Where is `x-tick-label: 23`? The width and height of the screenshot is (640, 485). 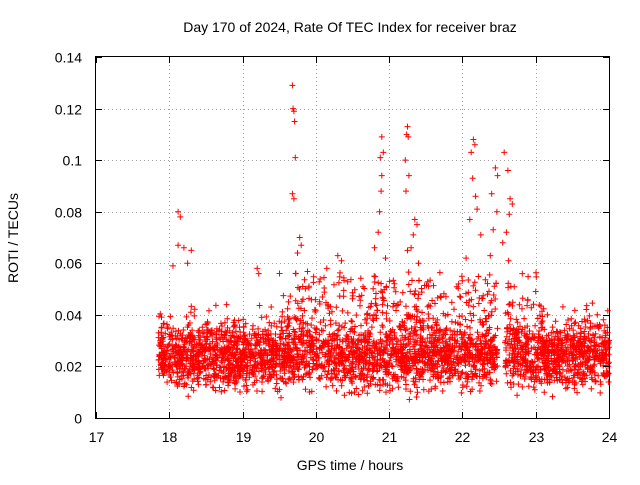
x-tick-label: 23 is located at coordinates (537, 437).